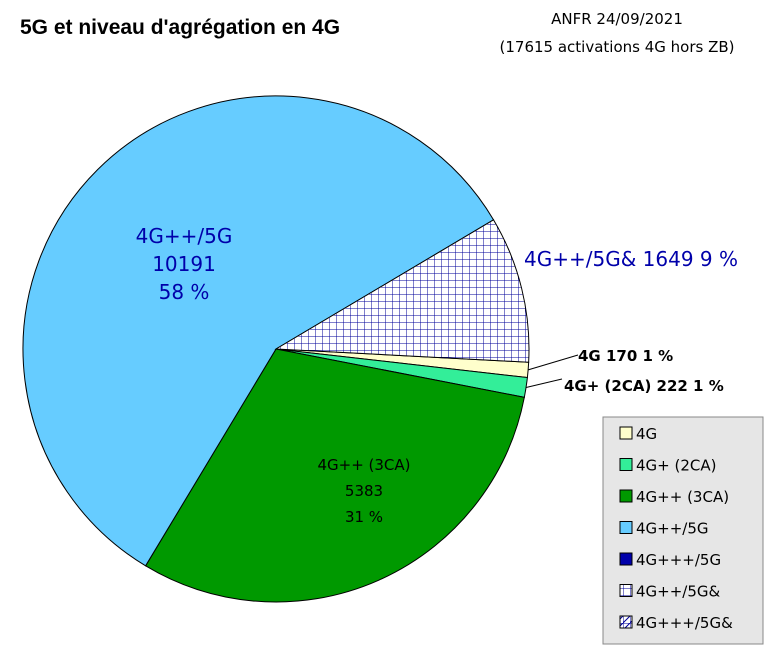 The width and height of the screenshot is (769, 650). Describe the element at coordinates (184, 236) in the screenshot. I see `slice-label-4g-5g-line-1: 4G++/5G` at that location.